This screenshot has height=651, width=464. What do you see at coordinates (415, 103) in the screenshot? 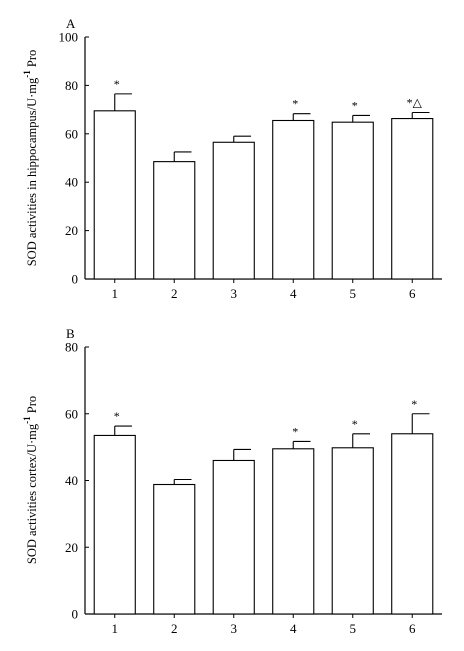
I see `significance-mark: *△` at bounding box center [415, 103].